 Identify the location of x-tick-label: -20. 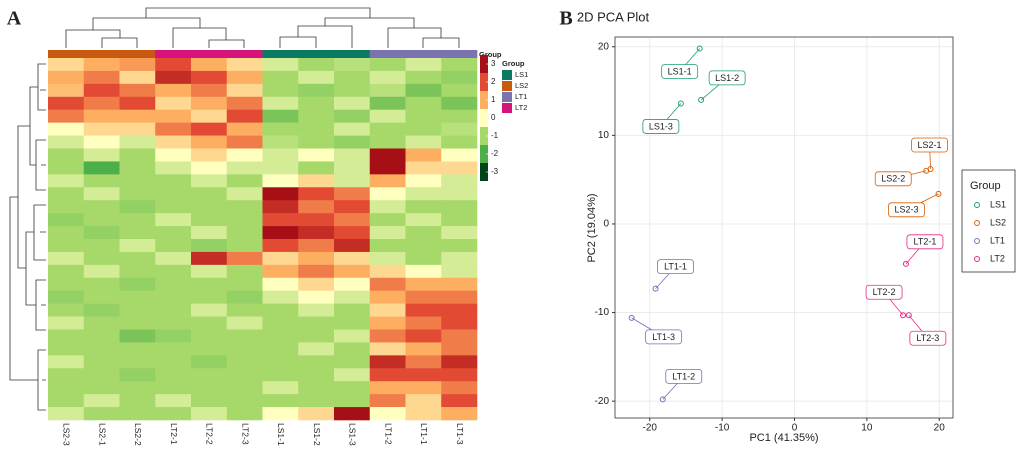
(650, 428).